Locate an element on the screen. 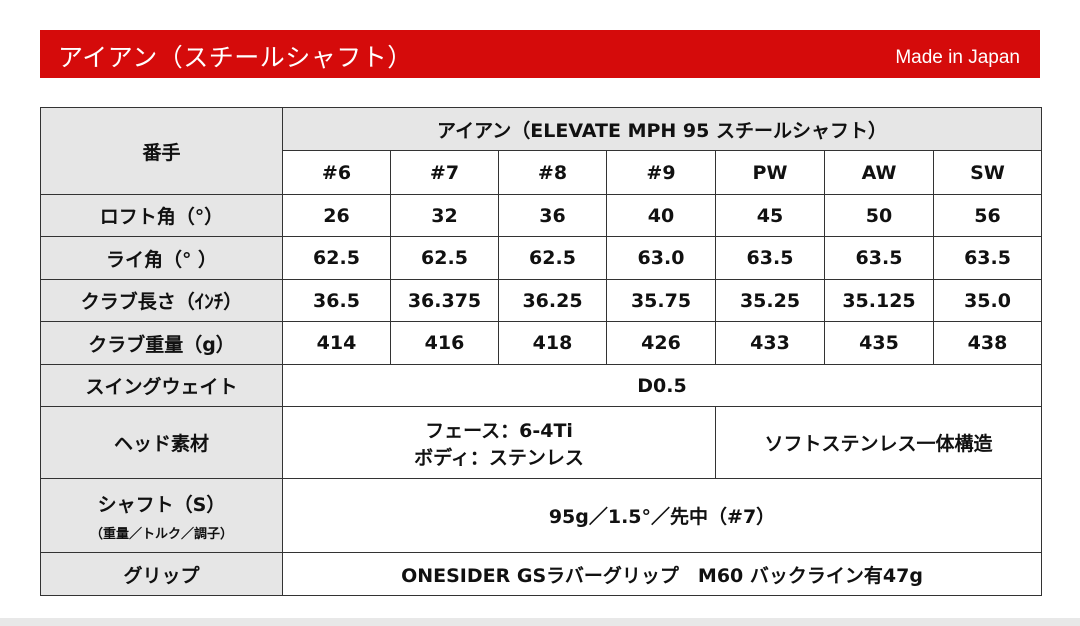  face-material: フェース：6-4Ti is located at coordinates (499, 430).